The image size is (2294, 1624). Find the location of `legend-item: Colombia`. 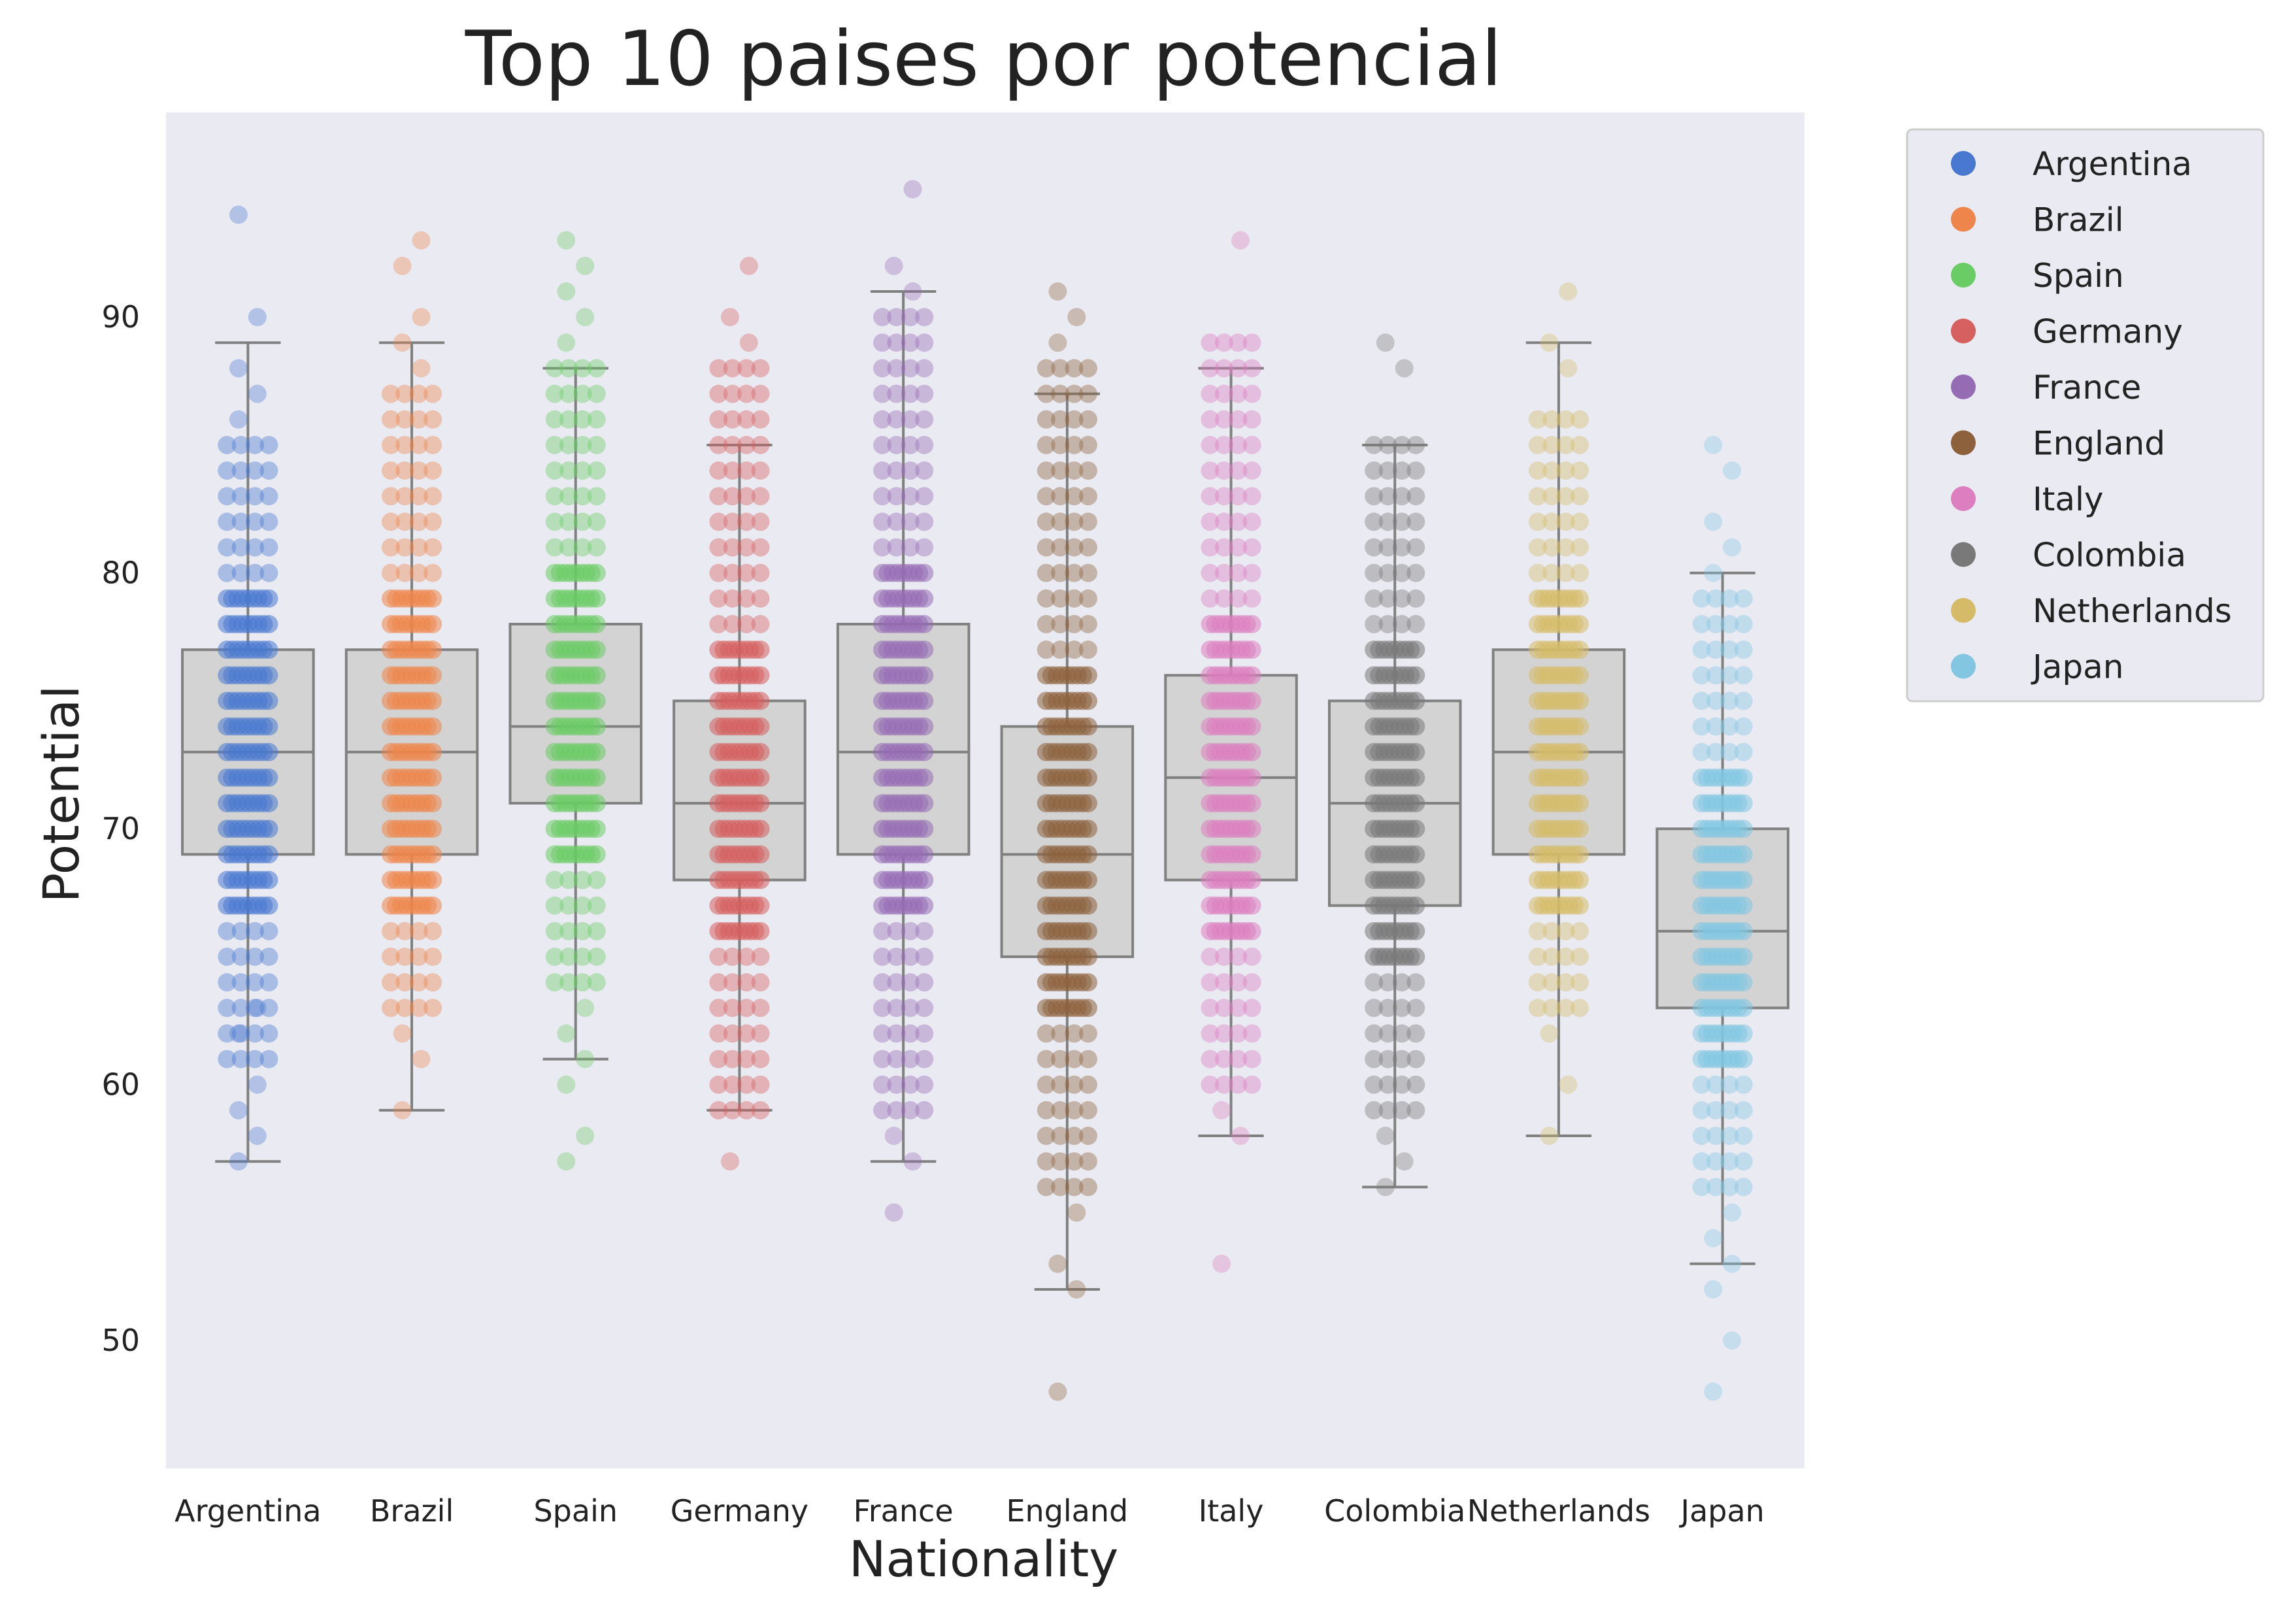

legend-item: Colombia is located at coordinates (2068, 555).